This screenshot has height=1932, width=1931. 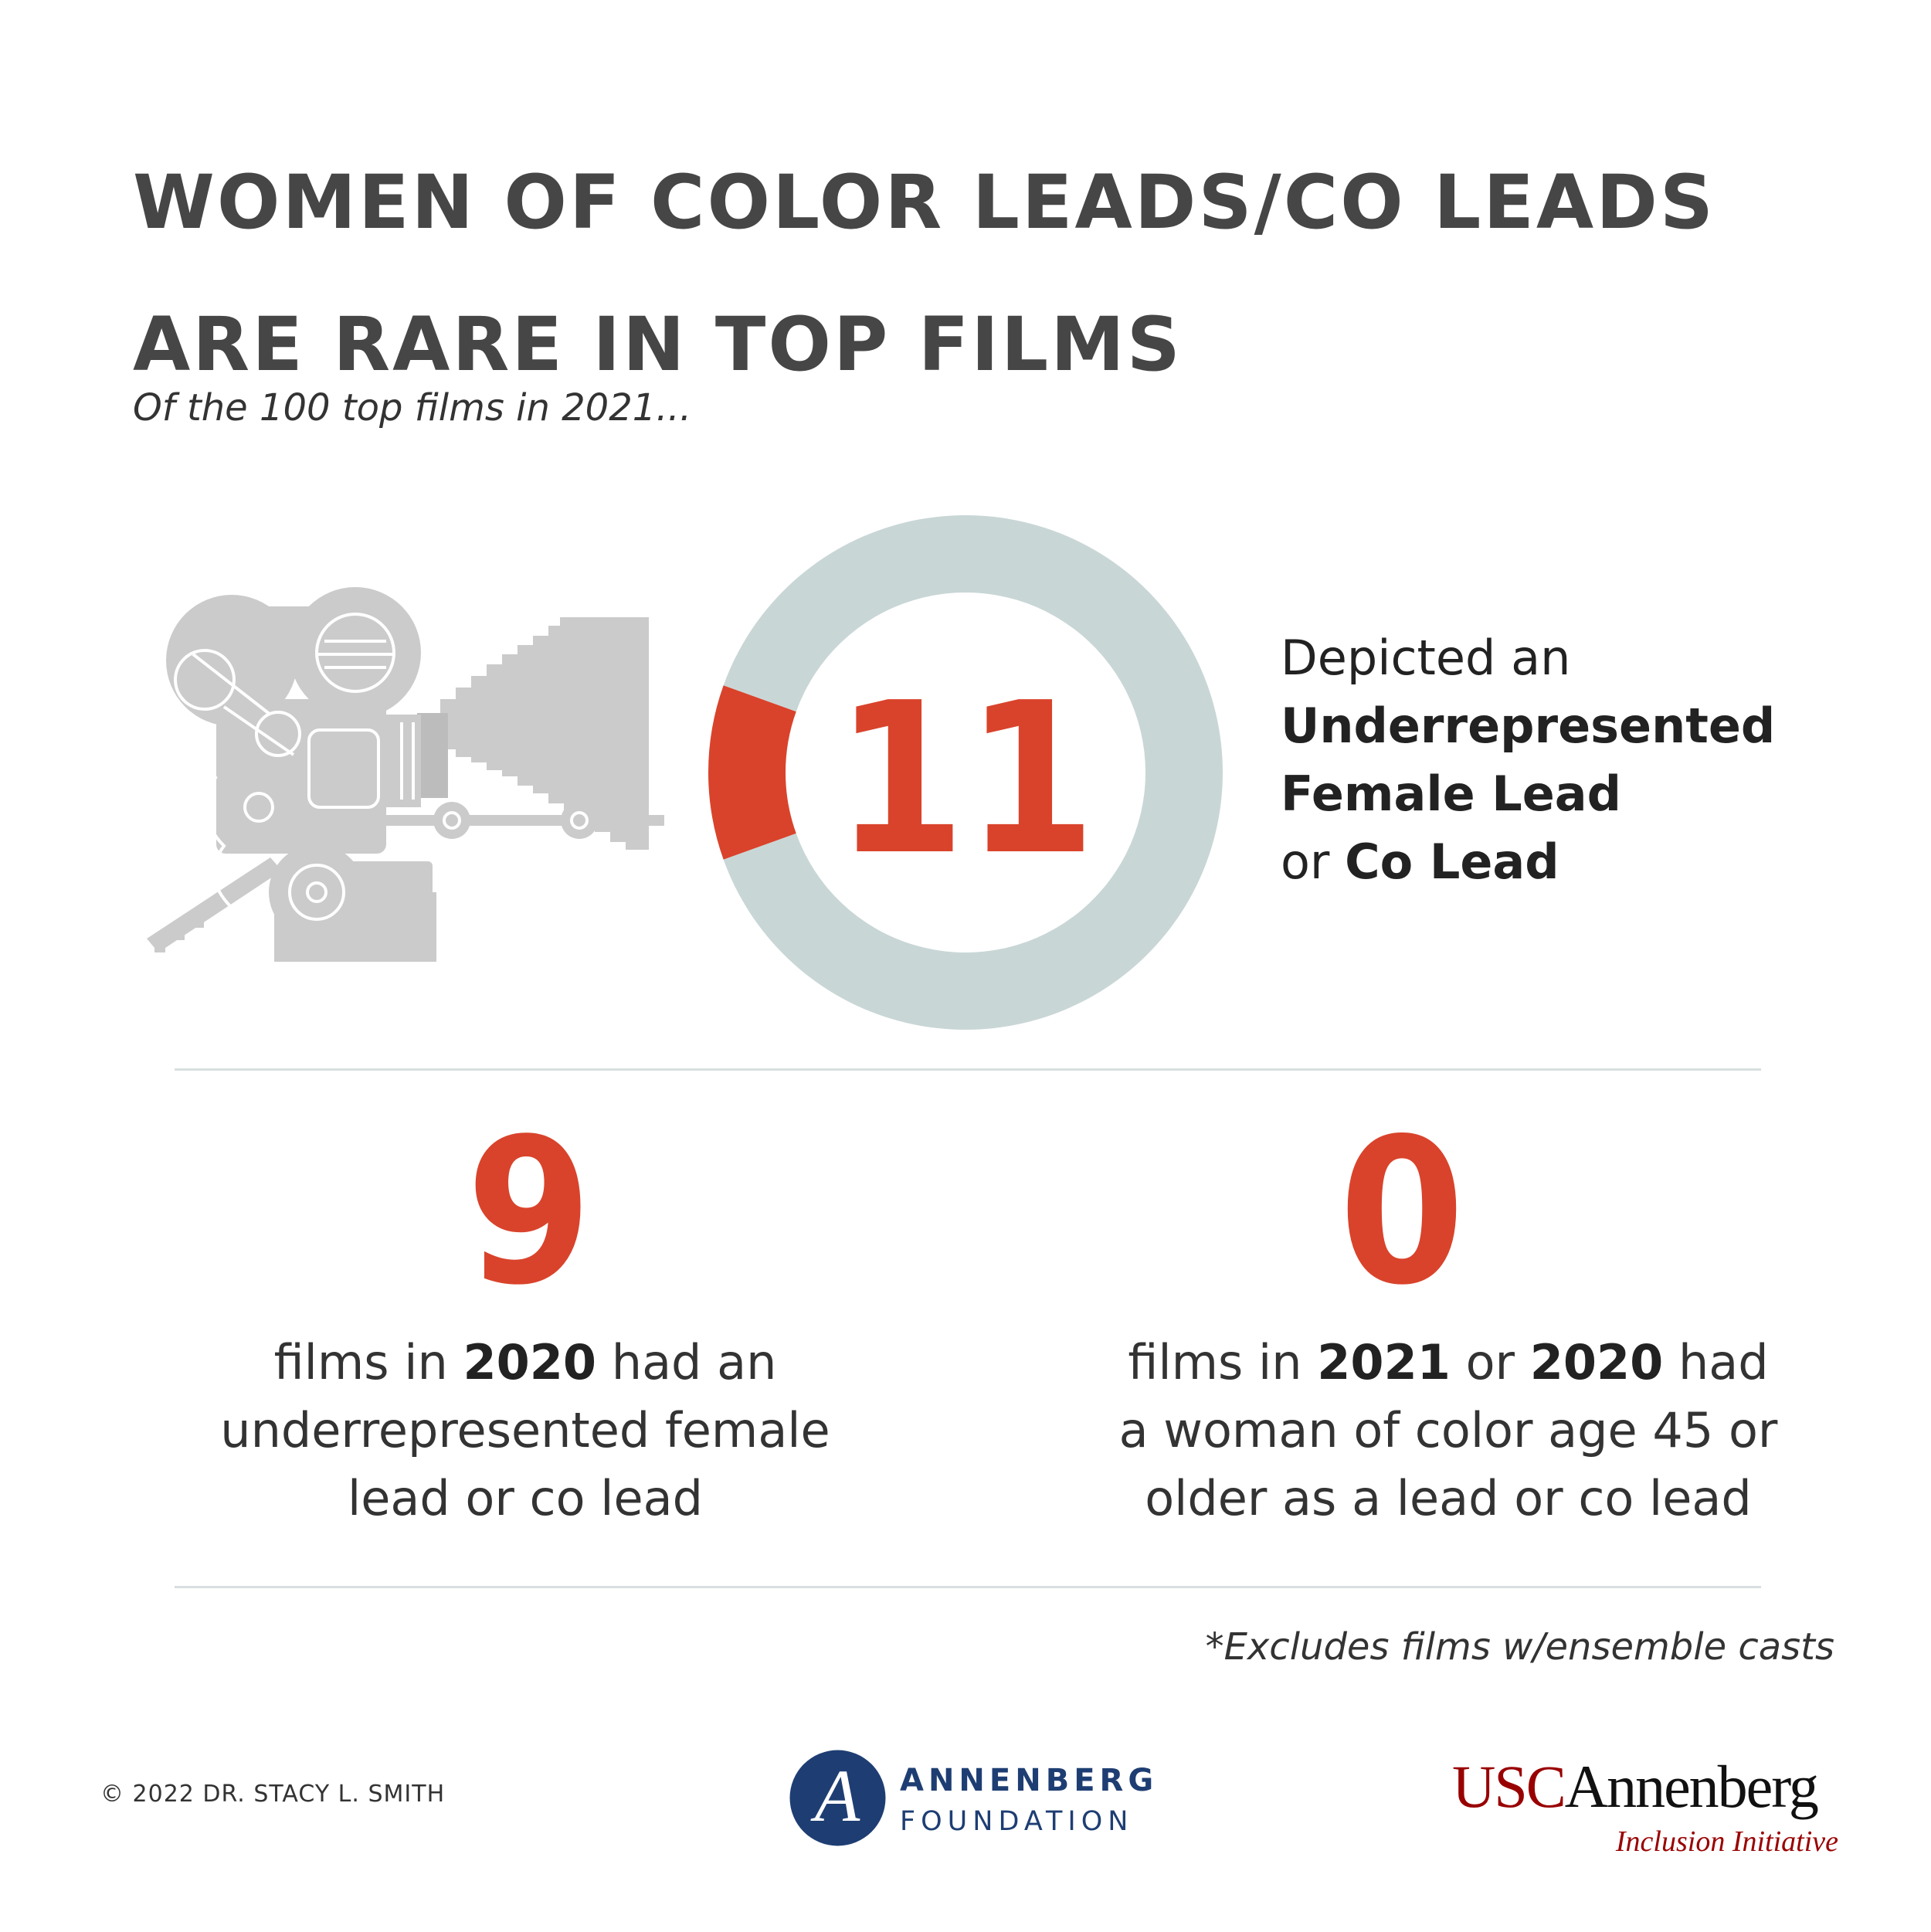 I want to click on usc-annenberg-logo: USCAnnenberg, so click(x=1635, y=1787).